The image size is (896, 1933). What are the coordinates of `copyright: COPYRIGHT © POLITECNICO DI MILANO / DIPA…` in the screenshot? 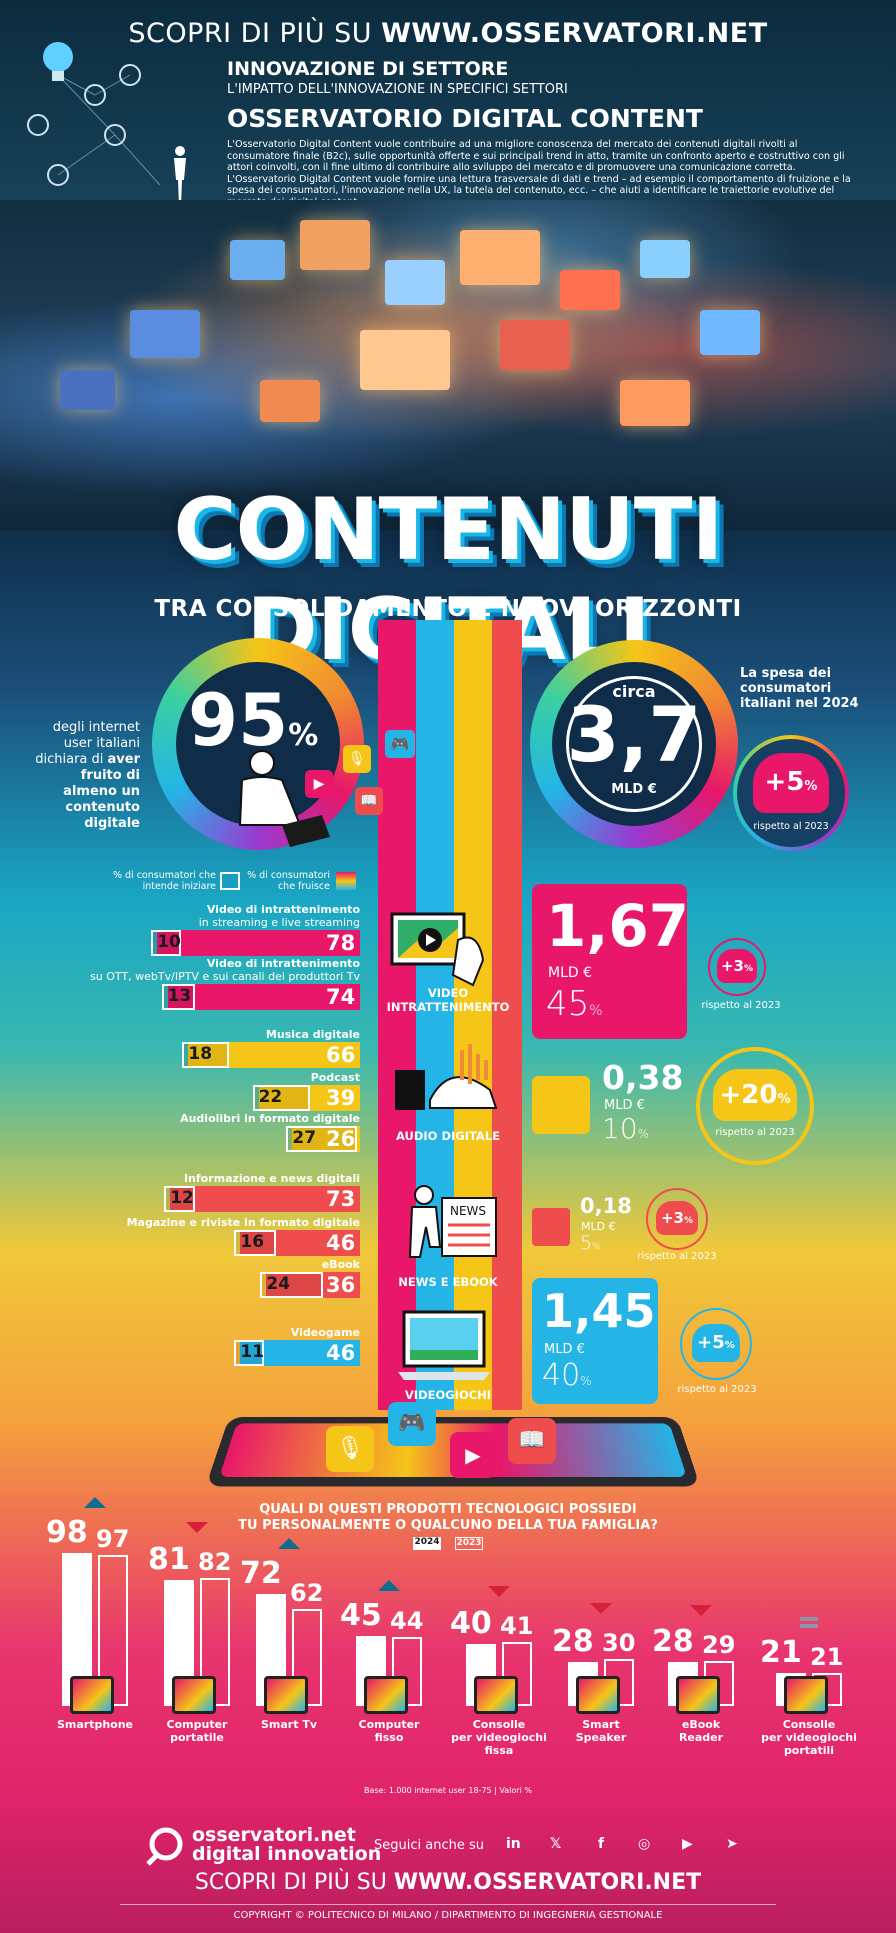 It's located at (448, 1915).